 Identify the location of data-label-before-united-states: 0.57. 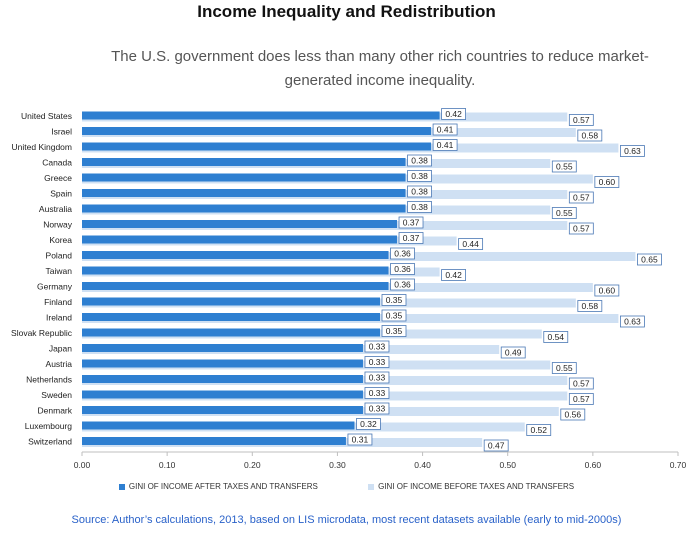
(581, 120).